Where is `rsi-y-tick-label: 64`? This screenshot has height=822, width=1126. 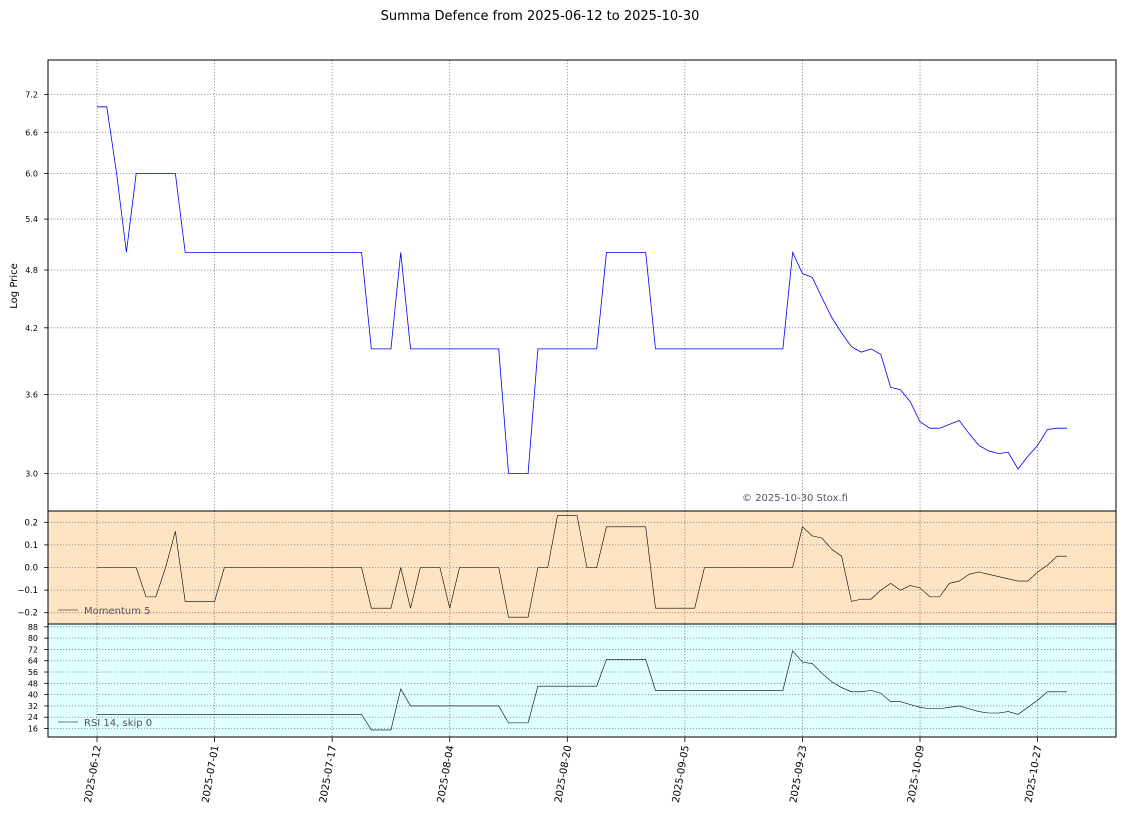 rsi-y-tick-label: 64 is located at coordinates (33, 661).